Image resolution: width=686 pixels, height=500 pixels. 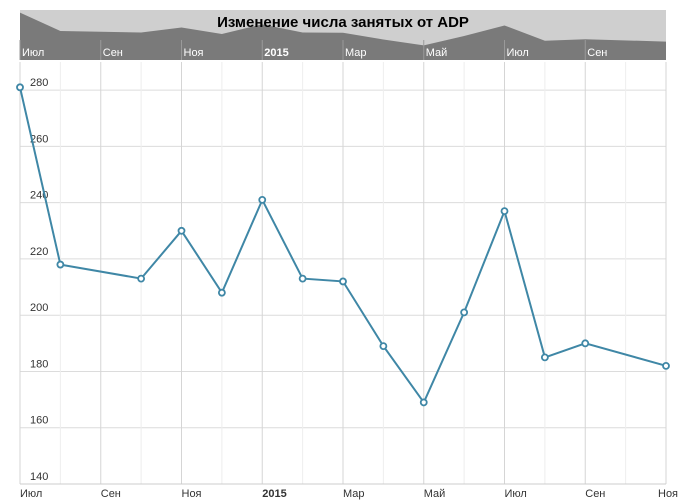 I want to click on chart-title: Изменение числа занятых от ADP, so click(x=343, y=22).